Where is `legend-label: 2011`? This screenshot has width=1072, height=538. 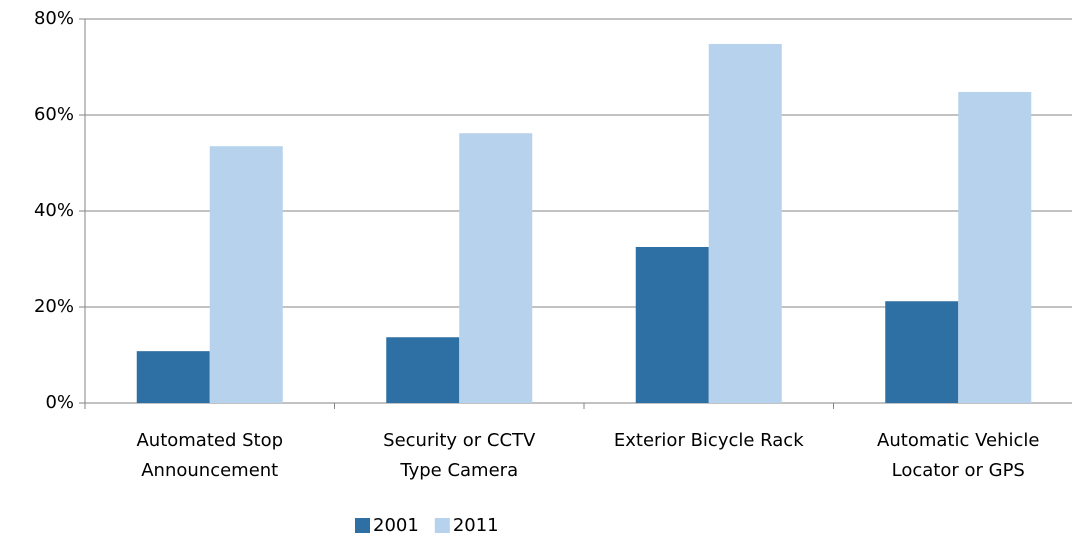
legend-label: 2011 is located at coordinates (476, 525).